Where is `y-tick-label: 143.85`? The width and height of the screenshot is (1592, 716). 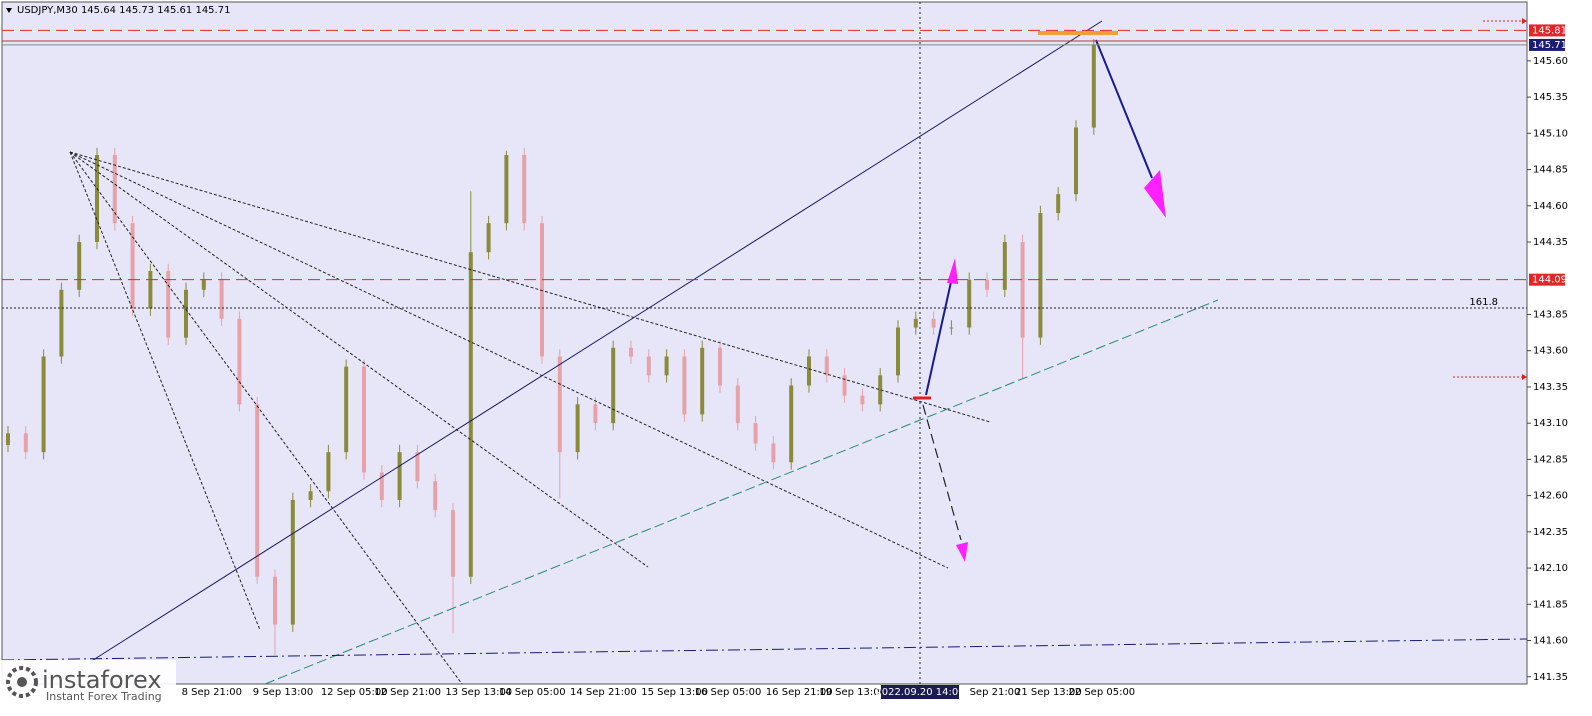
y-tick-label: 143.85 is located at coordinates (1550, 314).